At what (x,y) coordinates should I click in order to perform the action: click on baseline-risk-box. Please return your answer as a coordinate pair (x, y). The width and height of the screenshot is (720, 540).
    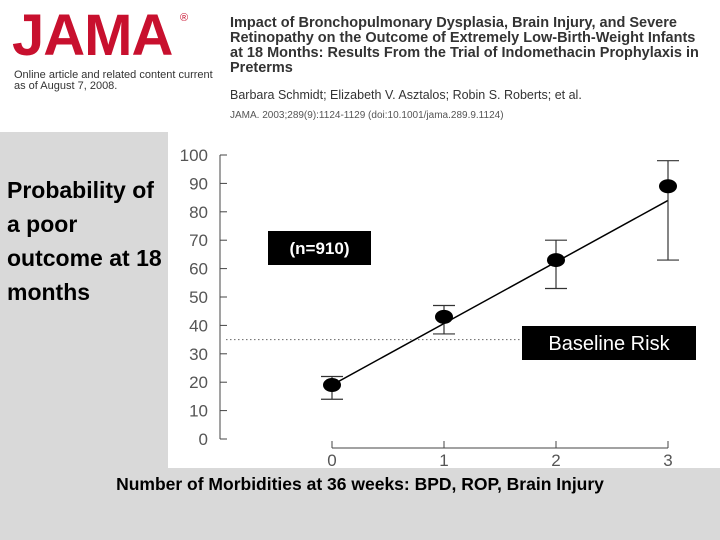
    Looking at the image, I should click on (609, 343).